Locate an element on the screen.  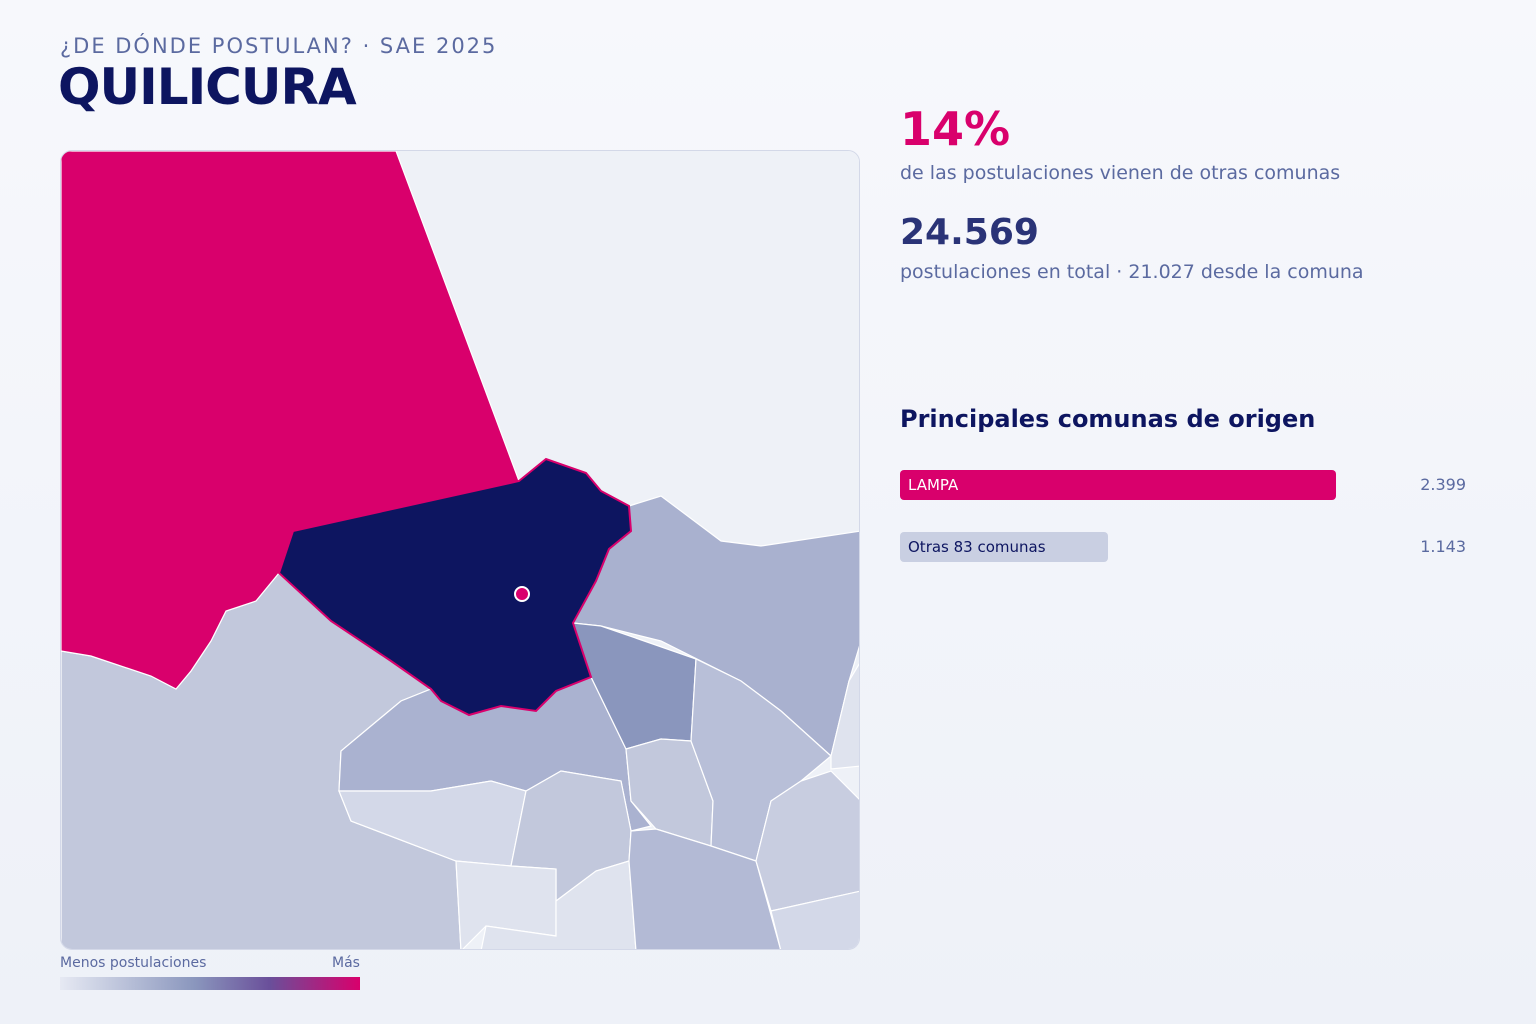
ranking-bar: Otras 83 comunas is located at coordinates (1004, 547).